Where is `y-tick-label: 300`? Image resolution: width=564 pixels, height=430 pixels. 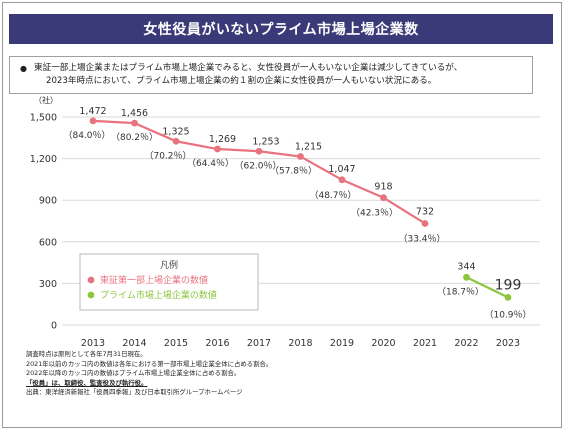
y-tick-label: 300 is located at coordinates (48, 284).